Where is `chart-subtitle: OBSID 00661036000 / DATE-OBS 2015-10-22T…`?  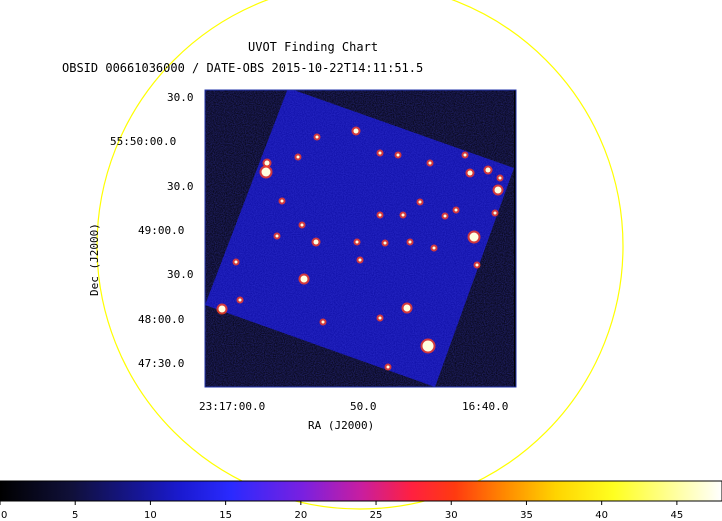
chart-subtitle: OBSID 00661036000 / DATE-OBS 2015-10-22T… is located at coordinates (243, 68).